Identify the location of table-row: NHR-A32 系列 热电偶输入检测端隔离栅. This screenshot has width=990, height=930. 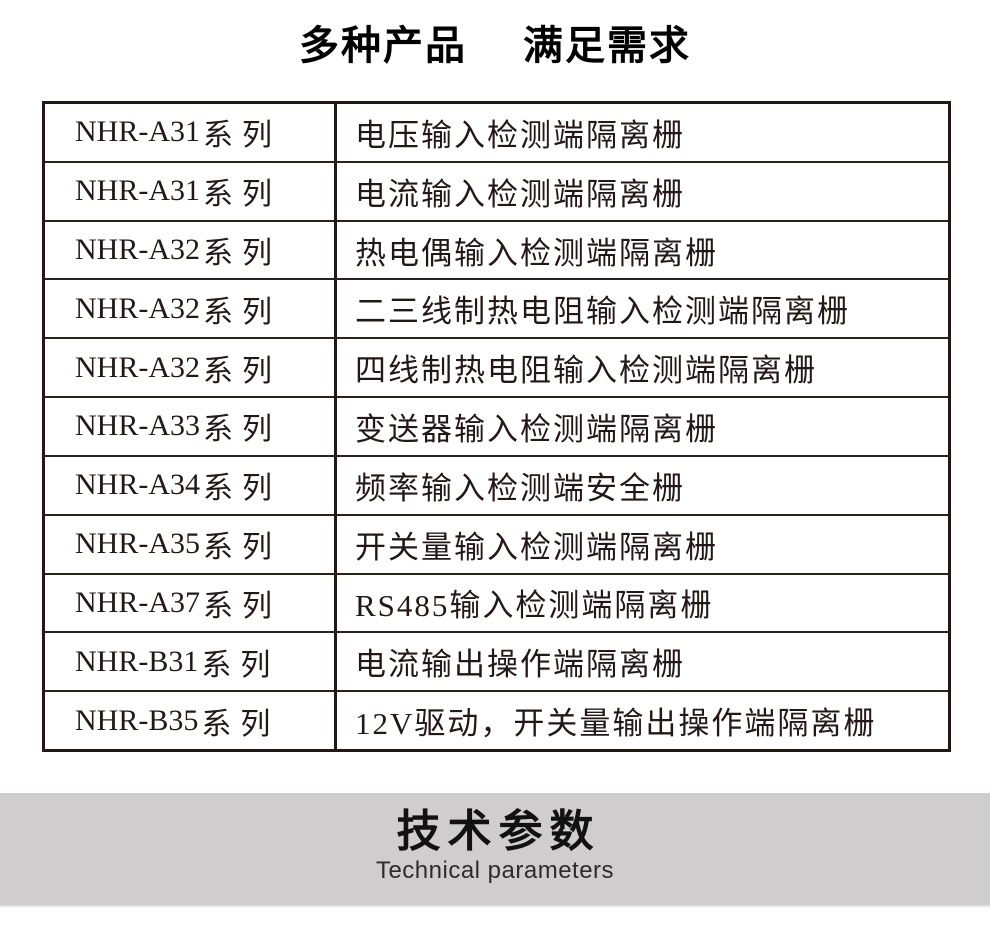
(496, 249).